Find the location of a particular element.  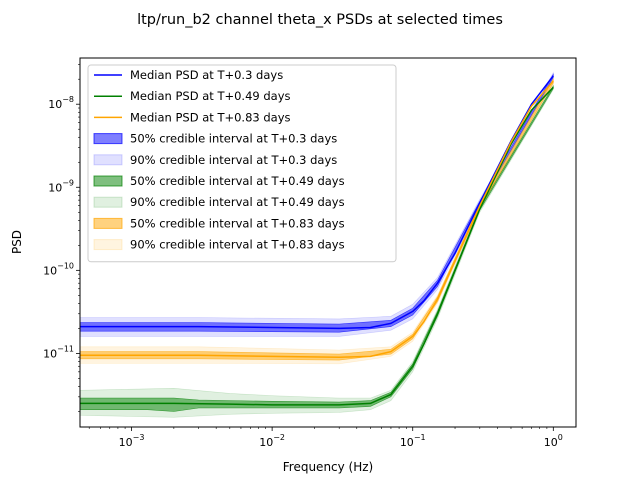

legend-label: Median PSD at T+0.83 days is located at coordinates (210, 117).